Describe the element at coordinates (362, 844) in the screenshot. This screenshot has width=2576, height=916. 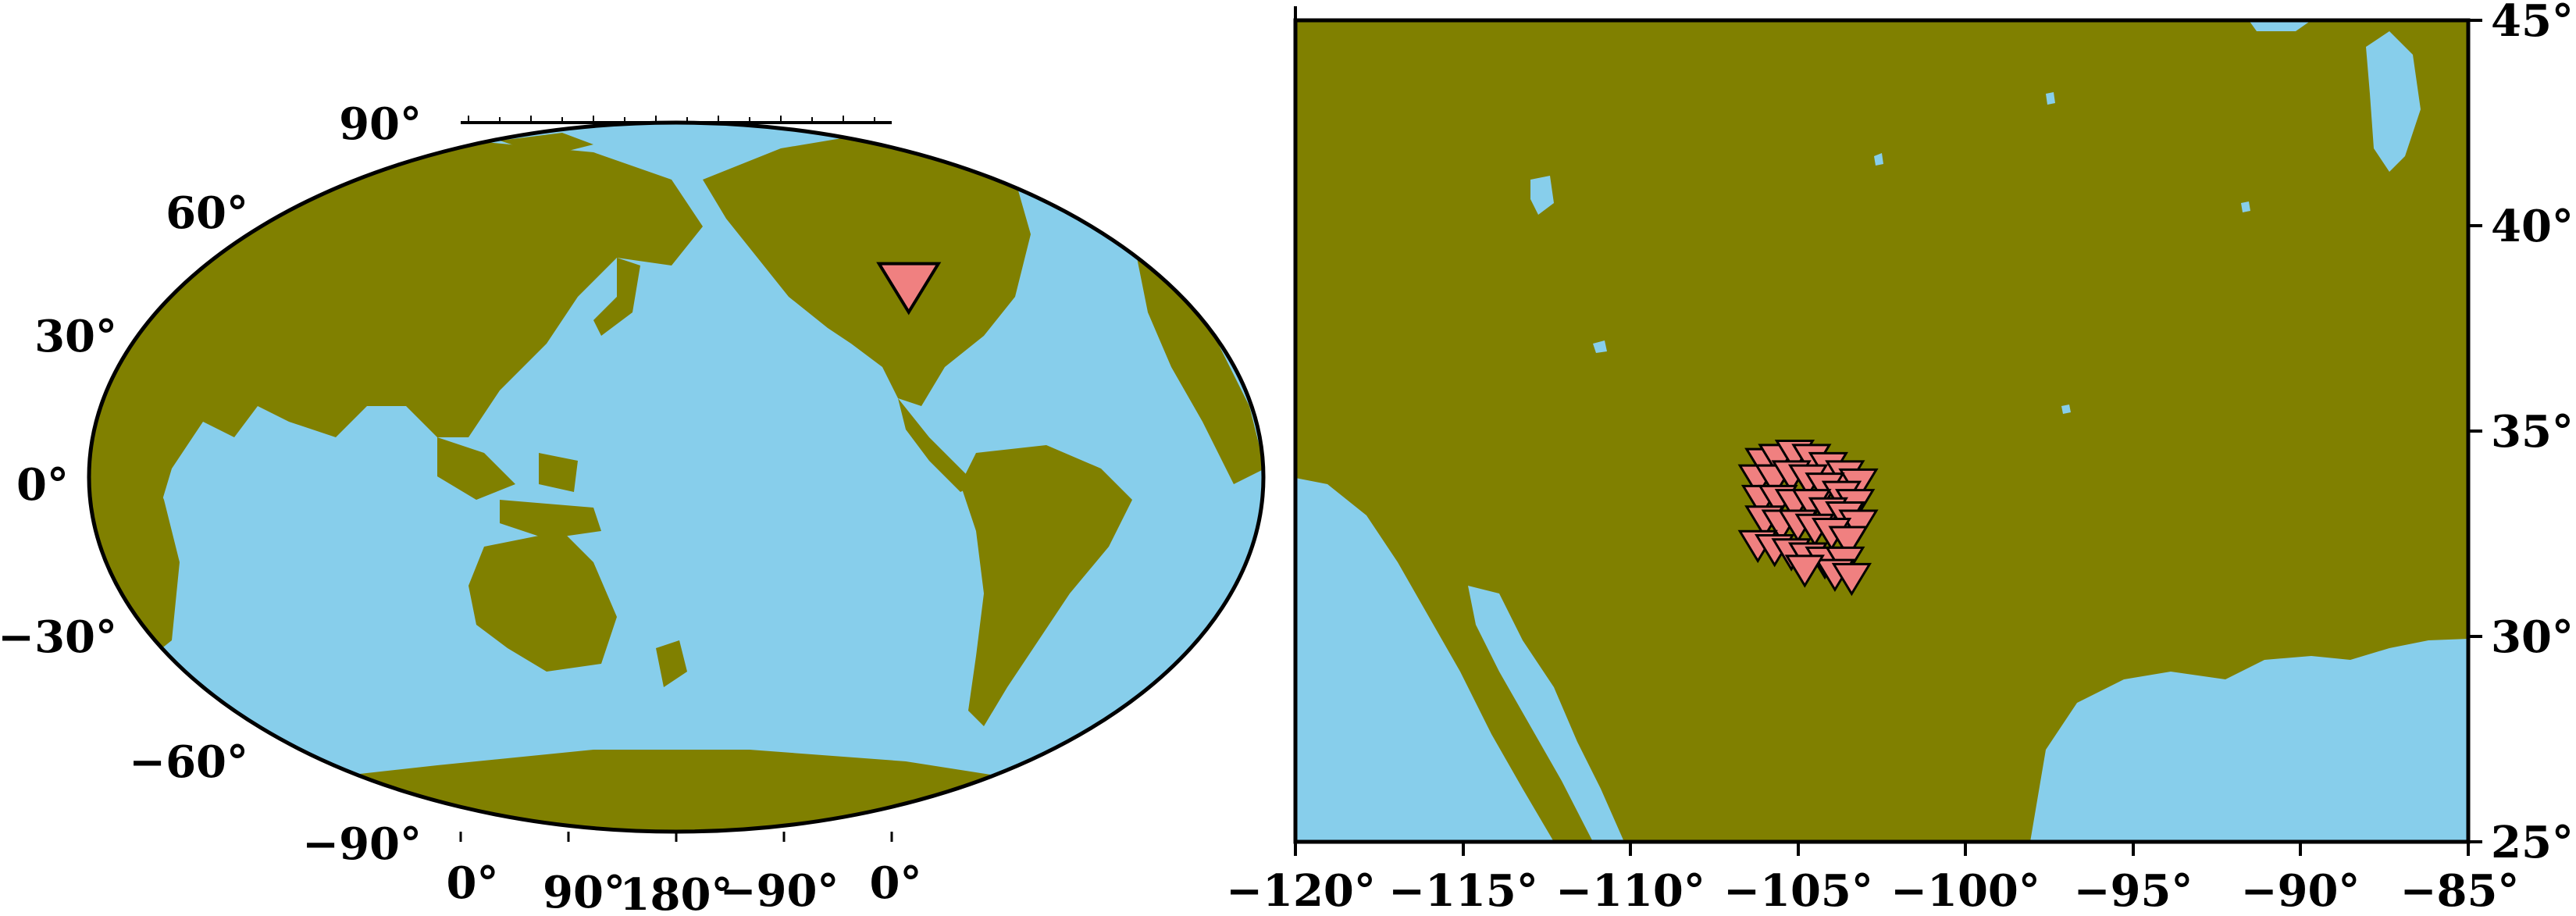
I see `world-lat-label: −90°` at that location.